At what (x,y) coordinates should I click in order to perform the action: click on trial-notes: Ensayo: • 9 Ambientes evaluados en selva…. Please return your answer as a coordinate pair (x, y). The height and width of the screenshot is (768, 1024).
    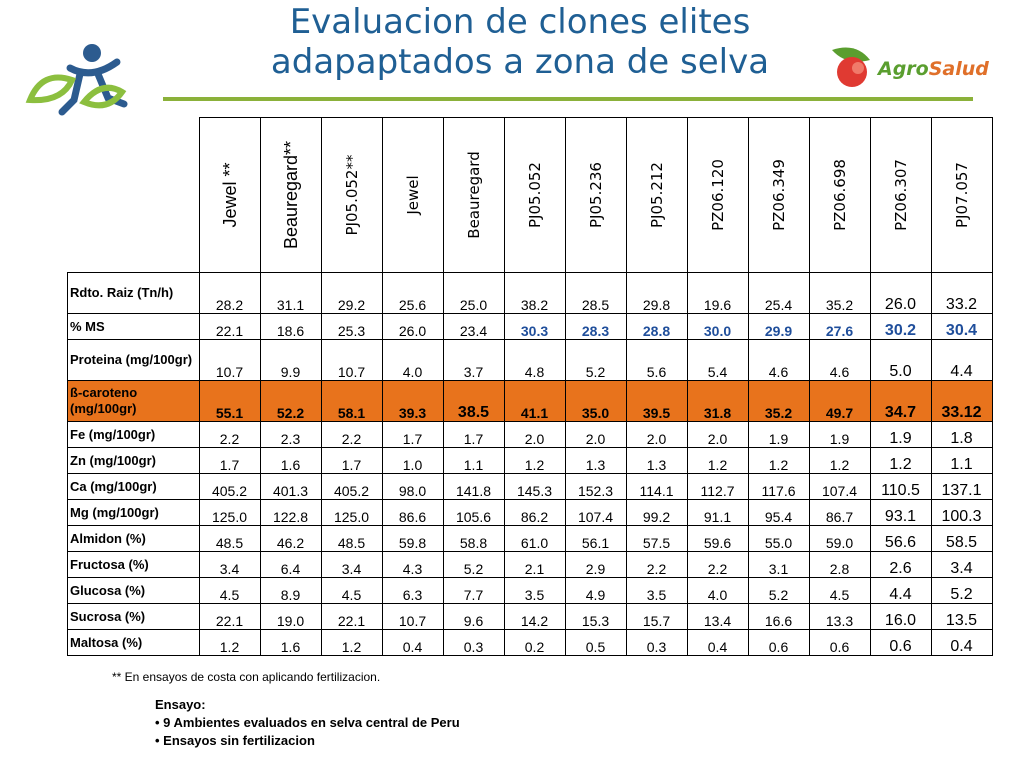
    Looking at the image, I should click on (307, 723).